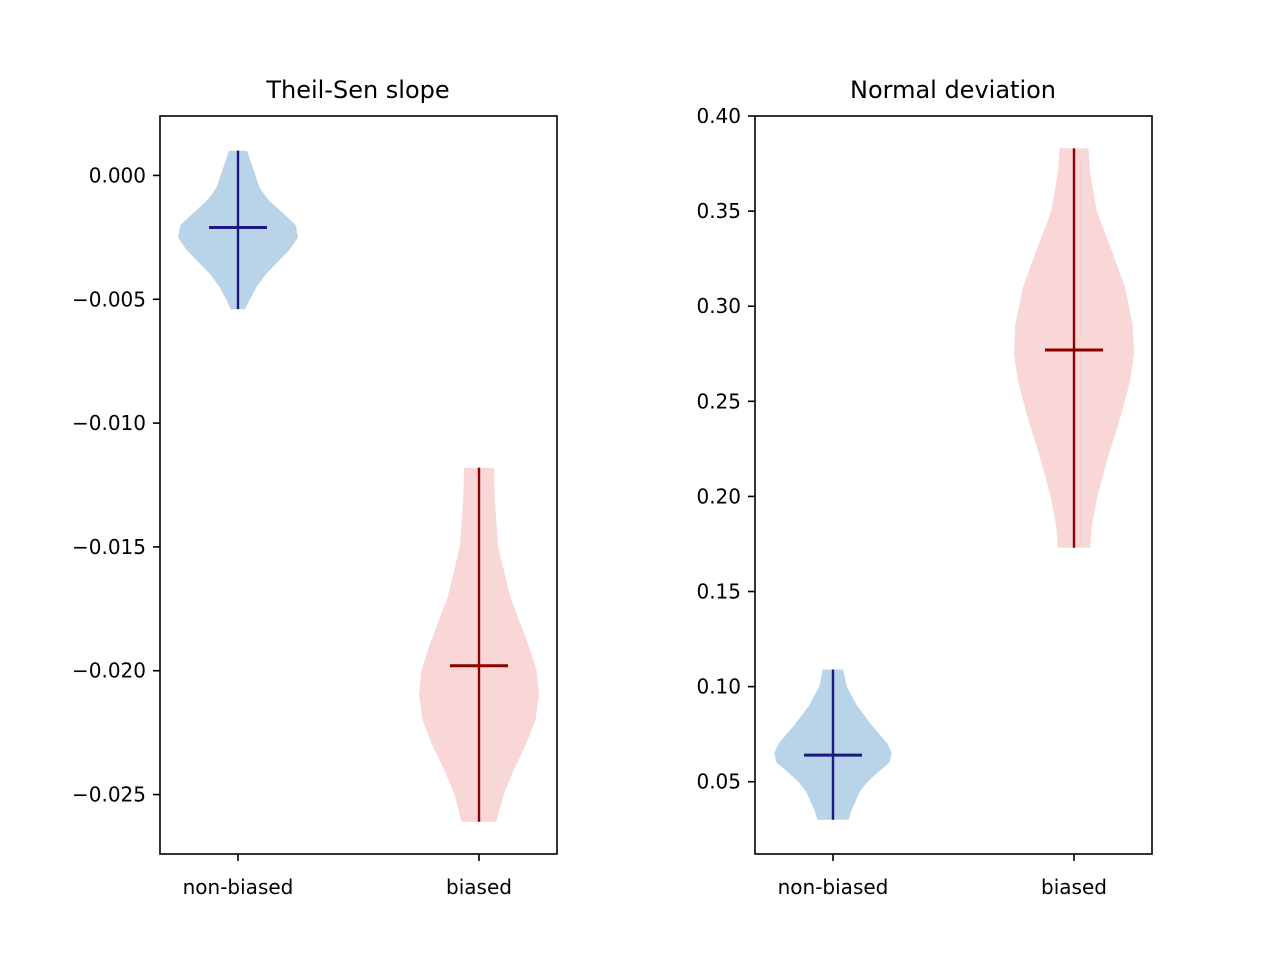 The height and width of the screenshot is (960, 1280). I want to click on y-tick-label: −0.025, so click(109, 795).